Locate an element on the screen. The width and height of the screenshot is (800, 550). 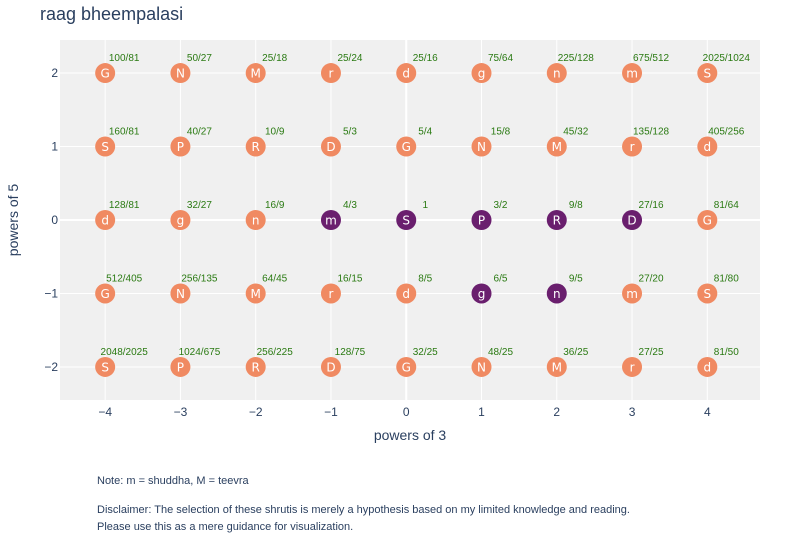
ratio-label: 6/5 is located at coordinates (501, 278).